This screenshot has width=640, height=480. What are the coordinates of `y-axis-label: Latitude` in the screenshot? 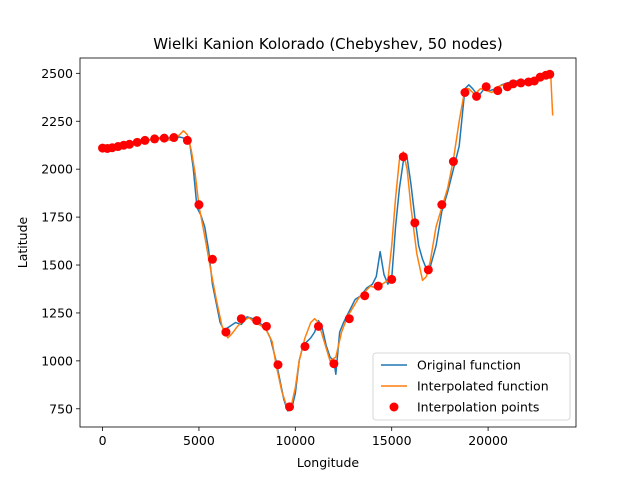 It's located at (22, 242).